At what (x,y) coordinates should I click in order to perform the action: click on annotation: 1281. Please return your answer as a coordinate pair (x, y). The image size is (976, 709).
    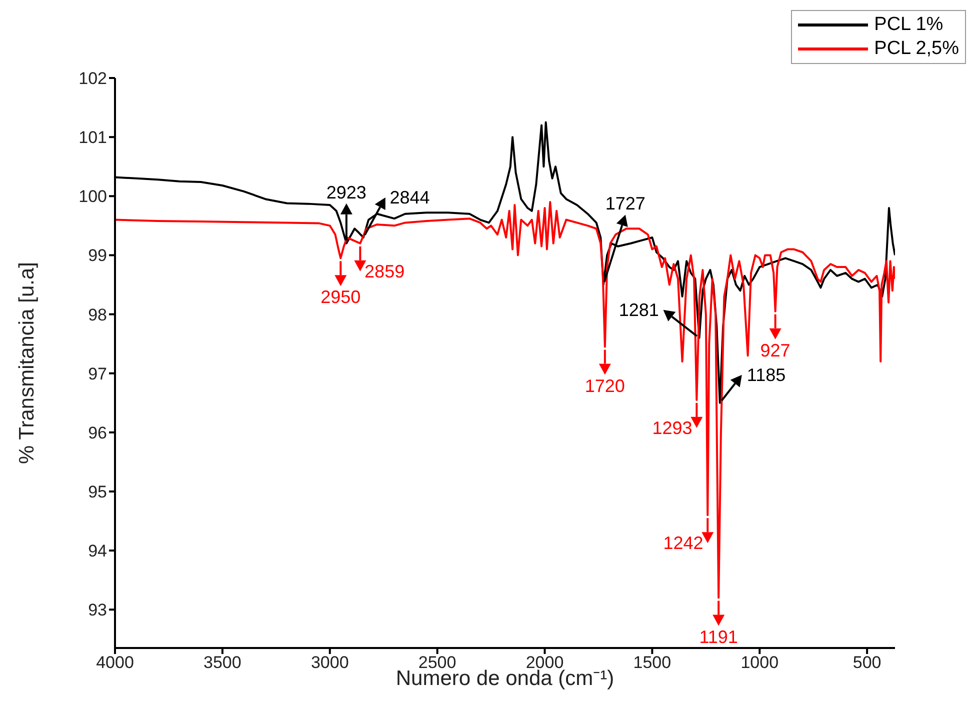
    Looking at the image, I should click on (638, 310).